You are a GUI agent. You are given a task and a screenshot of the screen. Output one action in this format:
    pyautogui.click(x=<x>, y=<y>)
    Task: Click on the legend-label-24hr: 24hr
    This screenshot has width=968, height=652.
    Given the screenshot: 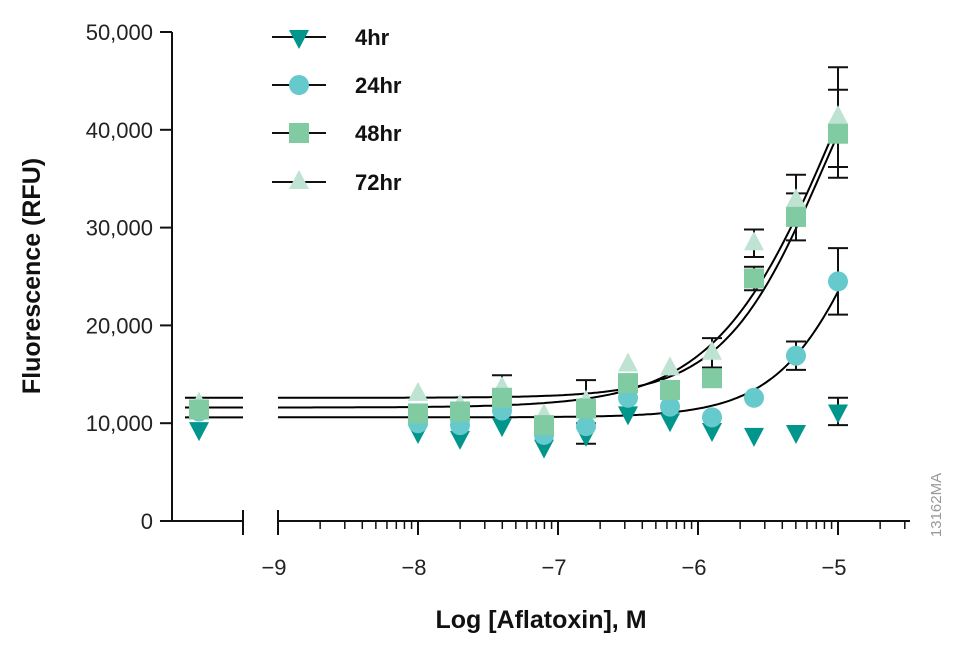 What is the action you would take?
    pyautogui.click(x=378, y=85)
    